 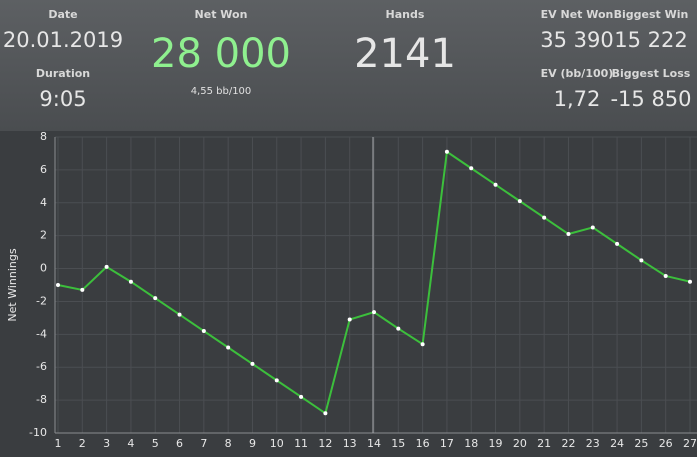 What do you see at coordinates (568, 443) in the screenshot?
I see `x-tick-label: 22` at bounding box center [568, 443].